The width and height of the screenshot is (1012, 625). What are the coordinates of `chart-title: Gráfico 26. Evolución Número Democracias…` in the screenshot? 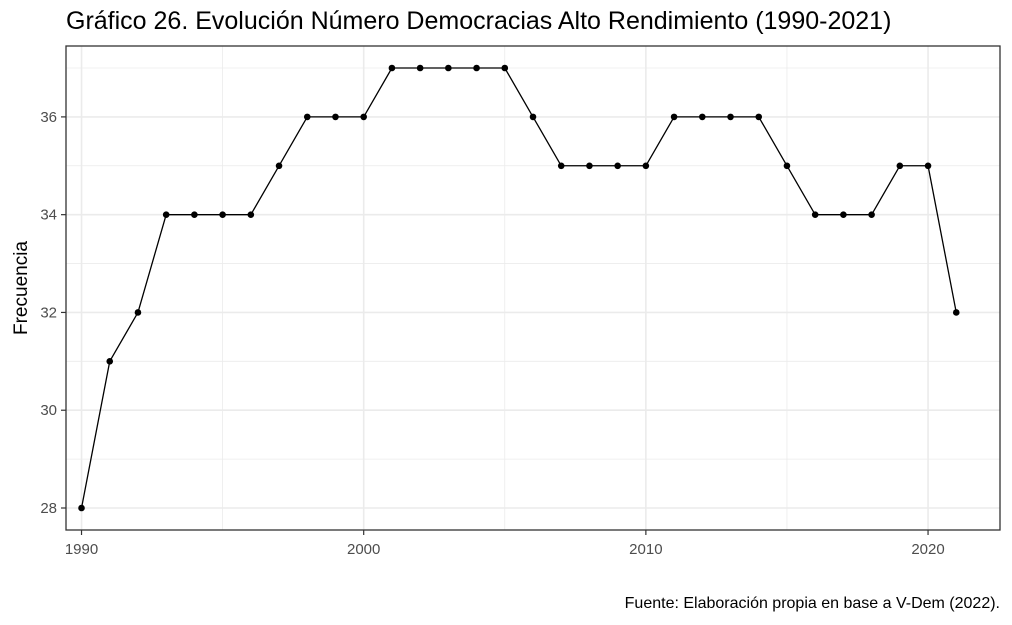 It's located at (479, 21).